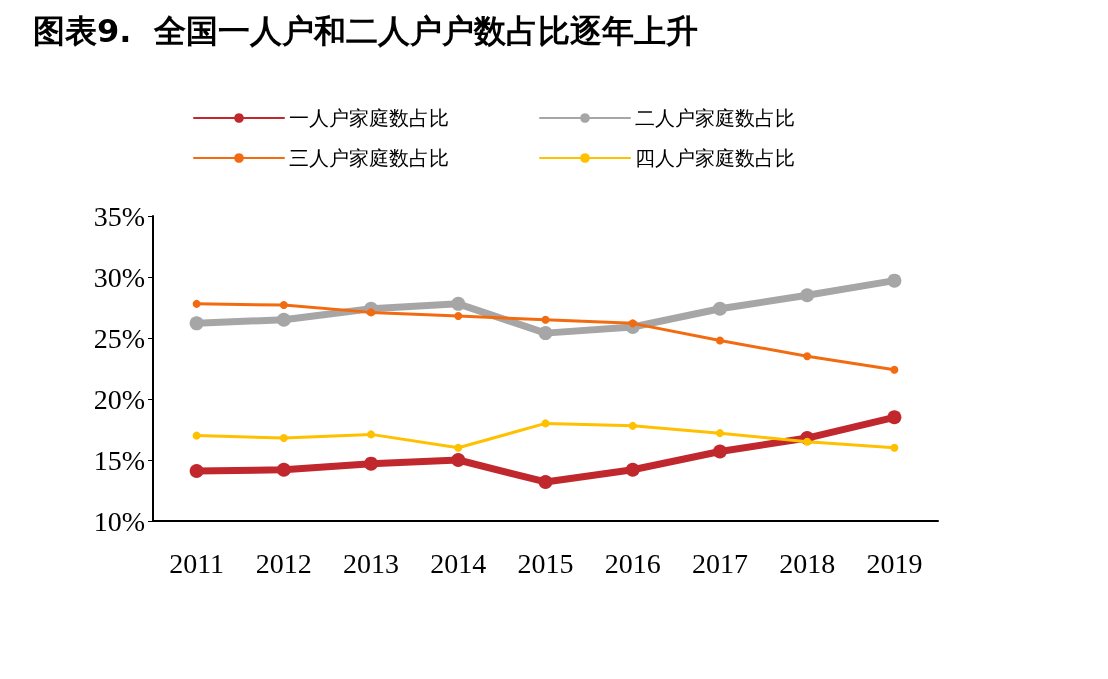 The width and height of the screenshot is (1108, 679). What do you see at coordinates (119, 277) in the screenshot?
I see `y-tick-label: 30%` at bounding box center [119, 277].